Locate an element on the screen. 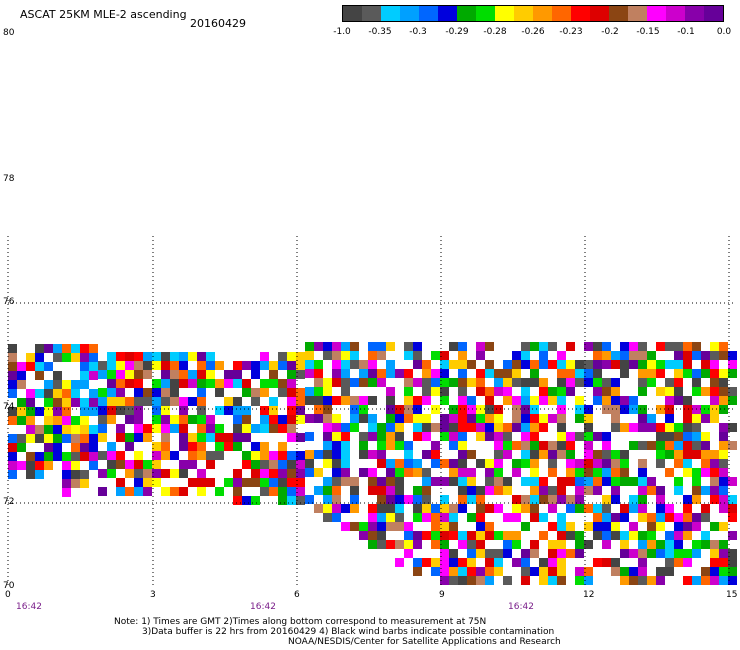 This screenshot has width=740, height=650. x-tick-3: 3 is located at coordinates (153, 595).